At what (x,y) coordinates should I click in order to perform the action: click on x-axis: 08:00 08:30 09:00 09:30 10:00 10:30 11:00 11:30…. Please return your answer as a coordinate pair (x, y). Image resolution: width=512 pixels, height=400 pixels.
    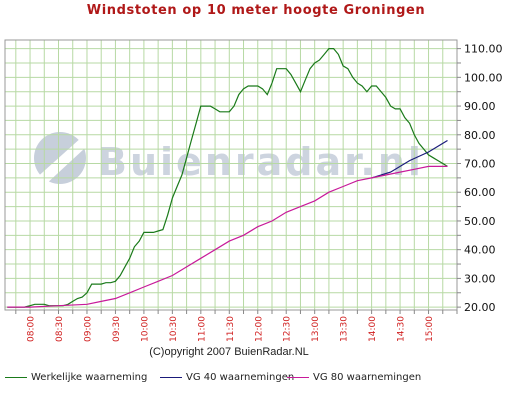
    Looking at the image, I should click on (236, 326).